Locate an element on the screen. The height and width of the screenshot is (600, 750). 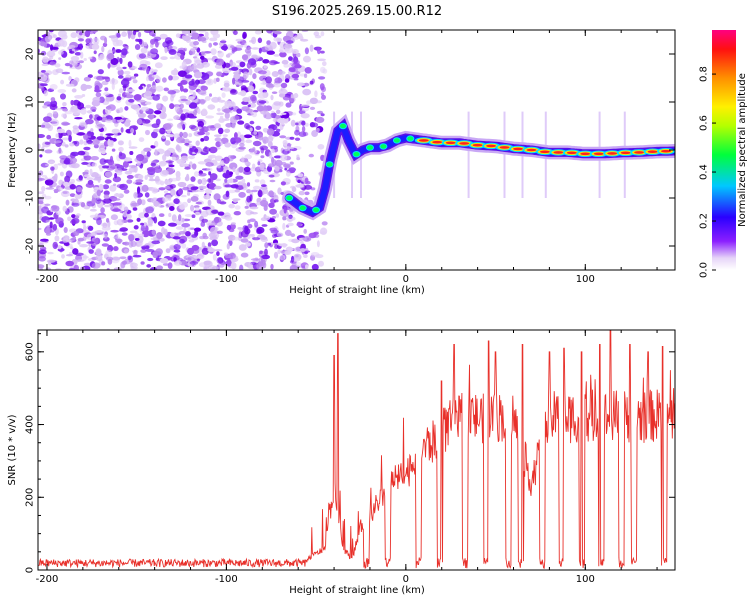
spectrogram-ylabel: Frequency (Hz) is located at coordinates (12, 150).